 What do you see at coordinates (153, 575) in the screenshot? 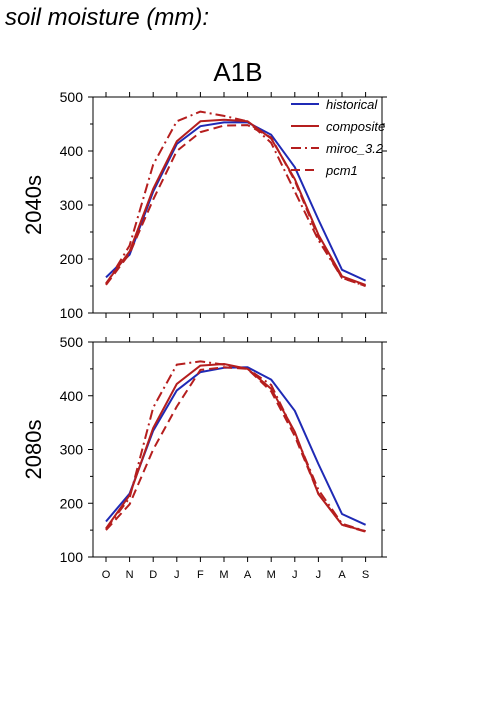
I see `x-tick-label: D` at bounding box center [153, 575].